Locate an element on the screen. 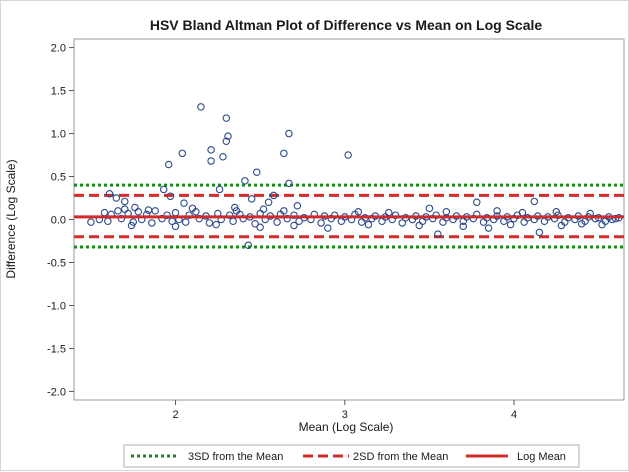 The width and height of the screenshot is (629, 472). x-axis-ticks: 2 3 4 is located at coordinates (344, 410).